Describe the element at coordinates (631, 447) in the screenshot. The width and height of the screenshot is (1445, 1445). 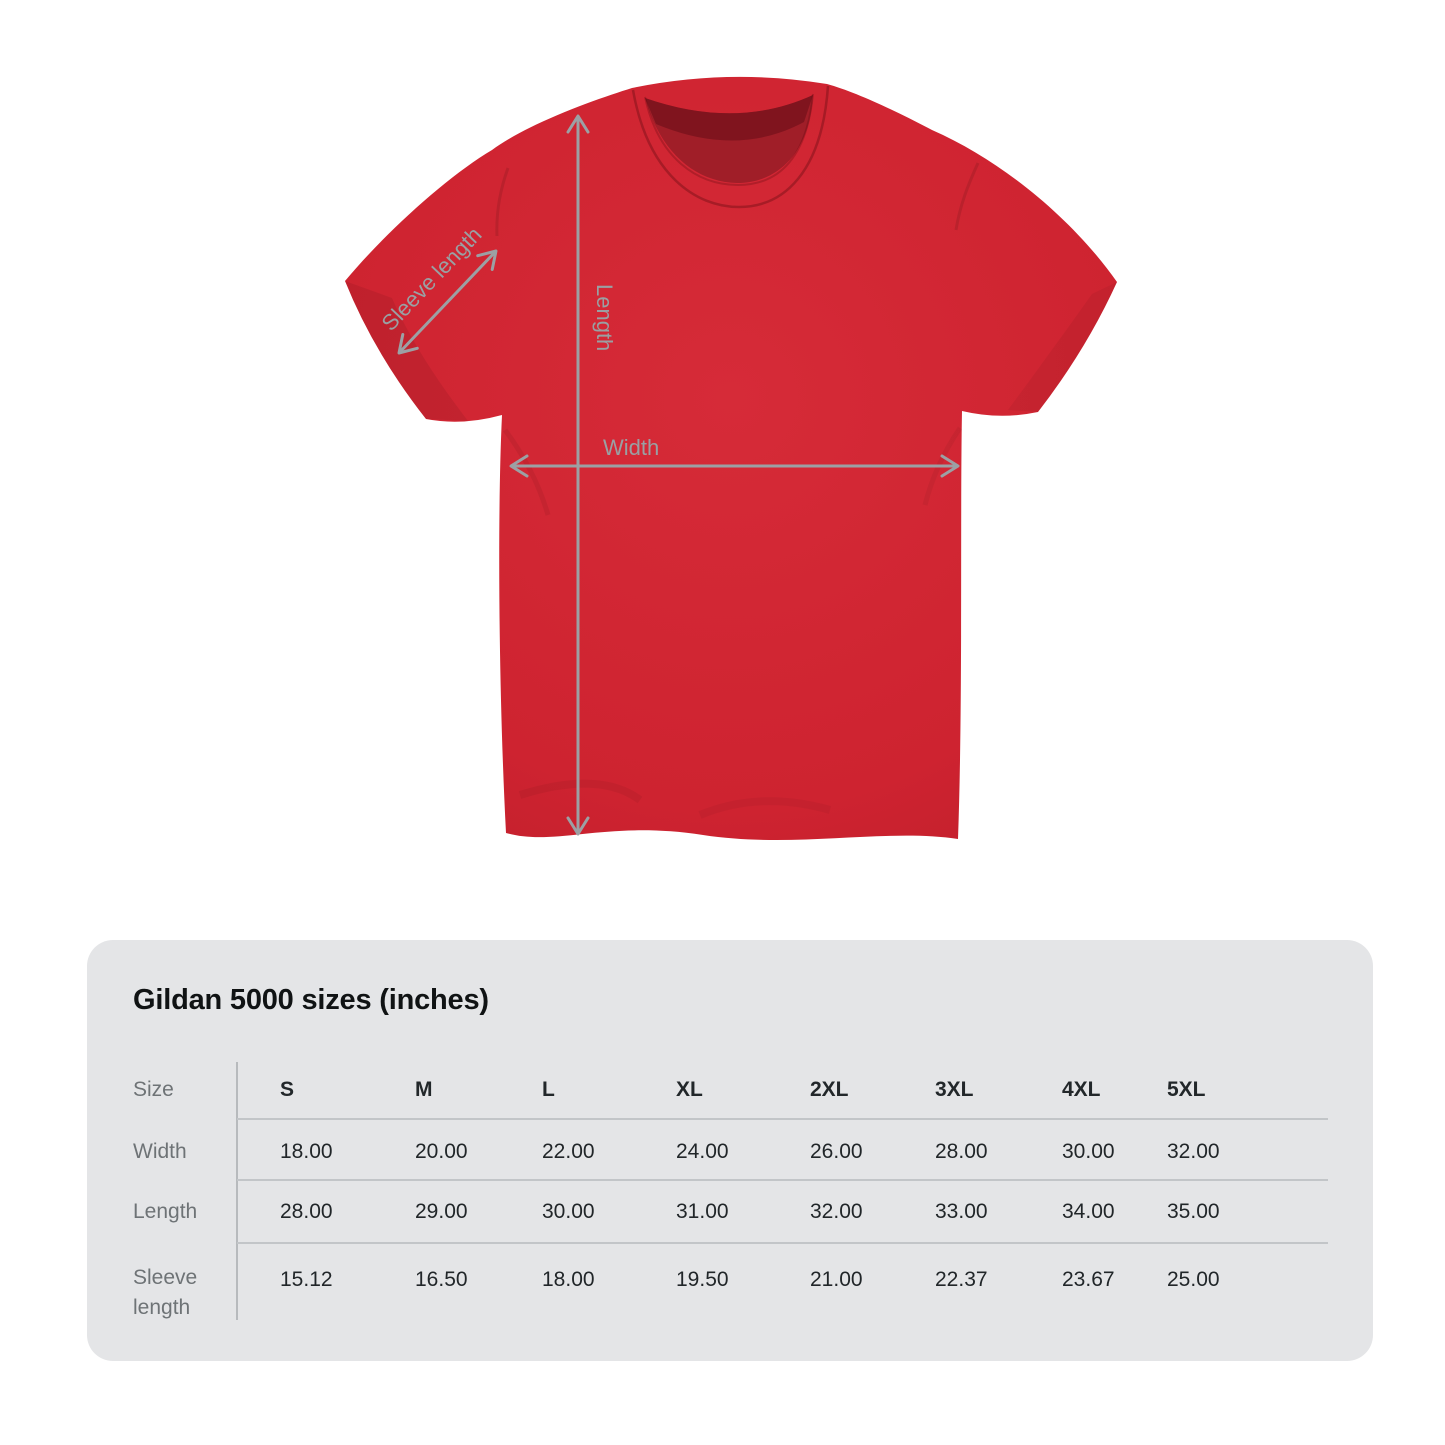
I see `width-label: Width` at that location.